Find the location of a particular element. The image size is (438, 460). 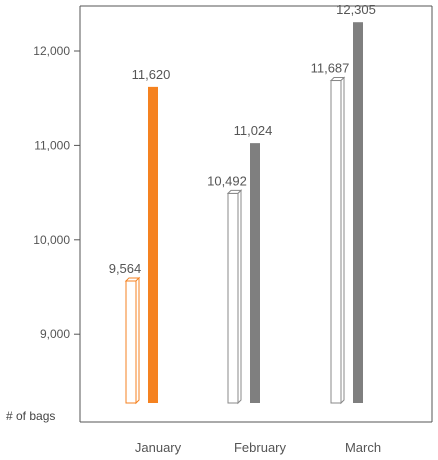

x-tick-label: February is located at coordinates (260, 447).